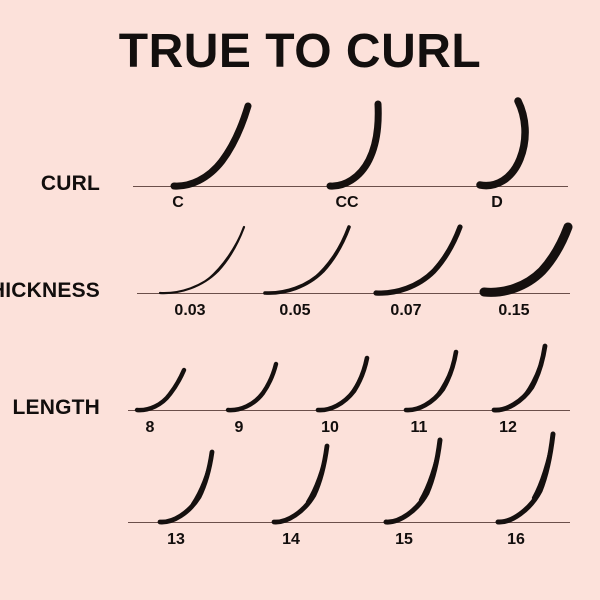  I want to click on curl-baseline, so click(350, 186).